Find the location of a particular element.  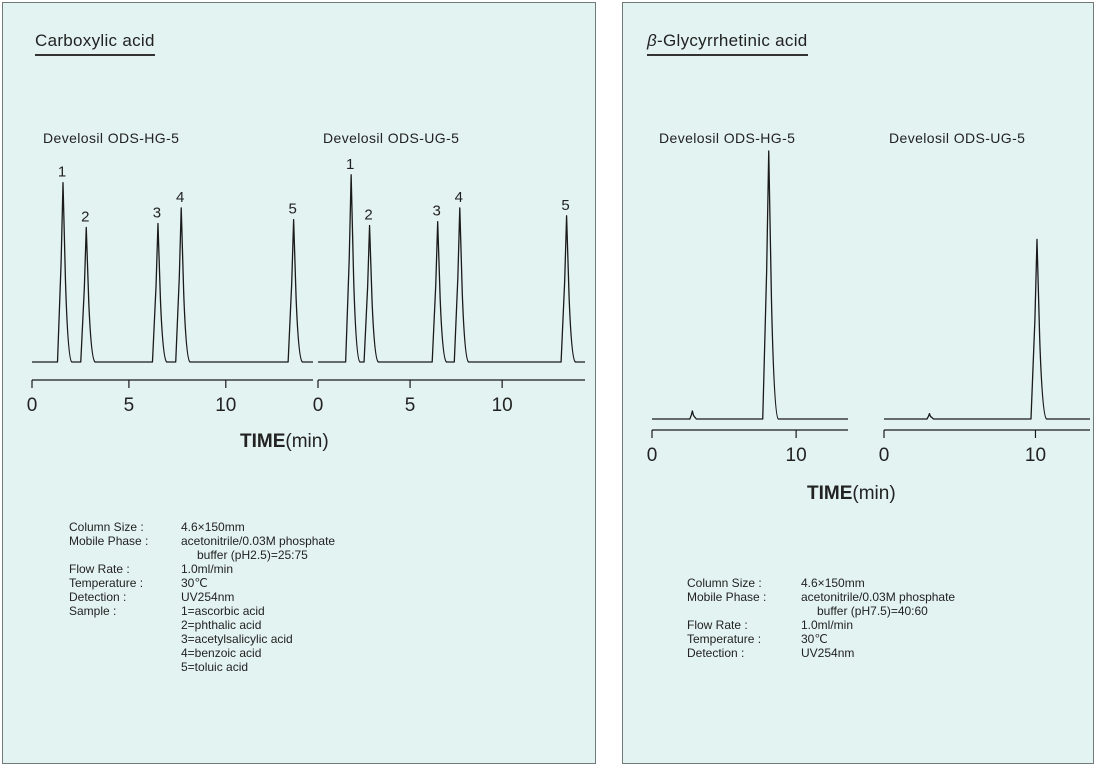

peak-label-carboxylic-hg-3: 3 is located at coordinates (157, 213).